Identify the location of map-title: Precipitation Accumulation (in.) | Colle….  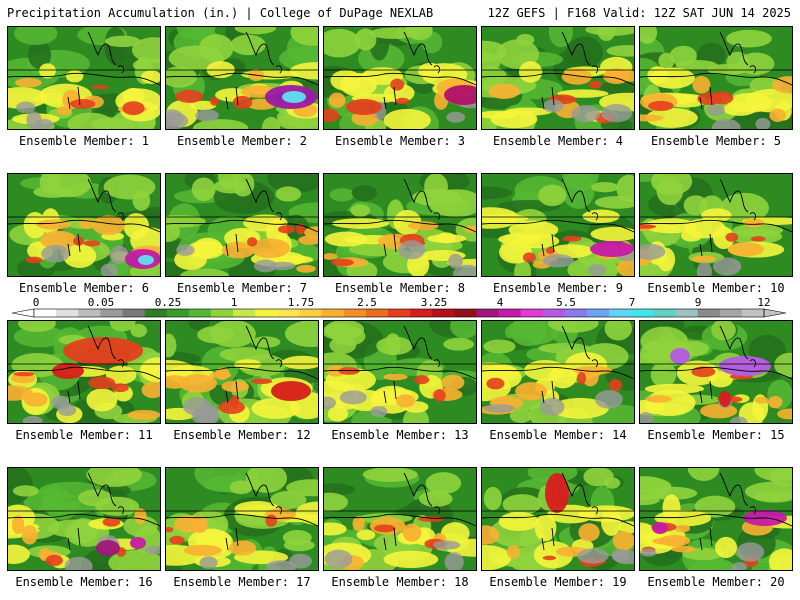
(220, 13).